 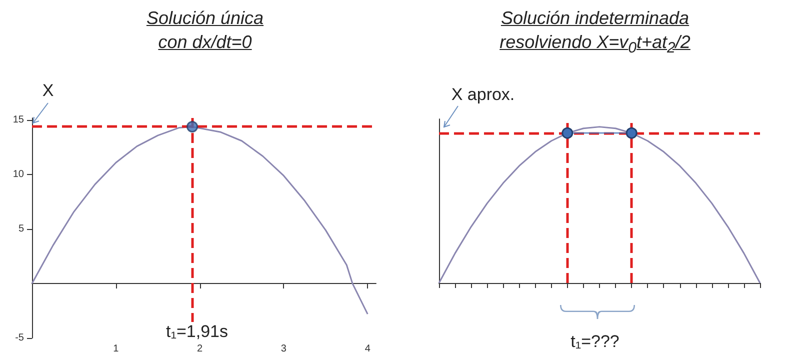 What do you see at coordinates (205, 42) in the screenshot?
I see `chart-subtitle: con dx/dt=0` at bounding box center [205, 42].